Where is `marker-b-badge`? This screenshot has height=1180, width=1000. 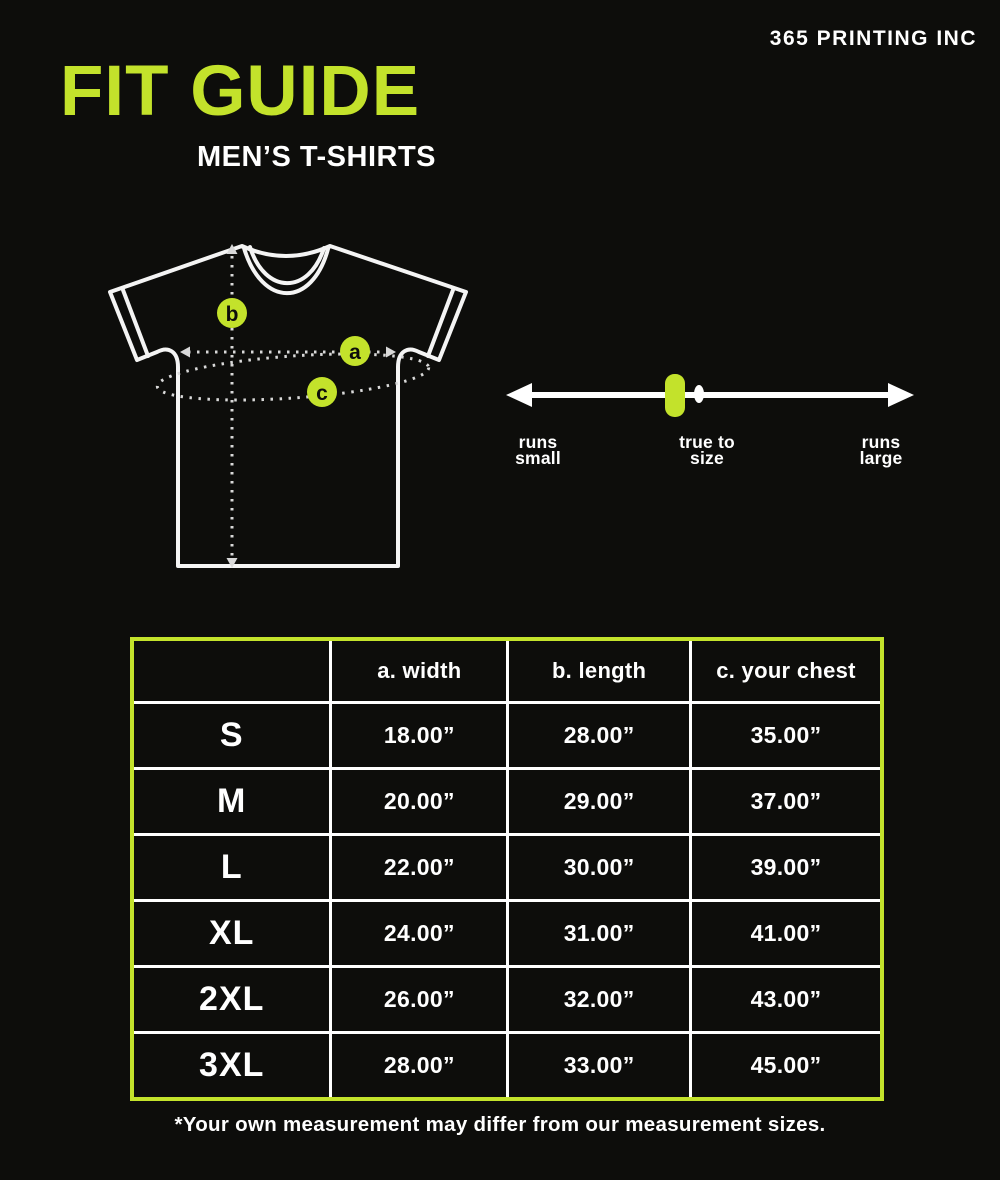
marker-b-badge is located at coordinates (232, 313).